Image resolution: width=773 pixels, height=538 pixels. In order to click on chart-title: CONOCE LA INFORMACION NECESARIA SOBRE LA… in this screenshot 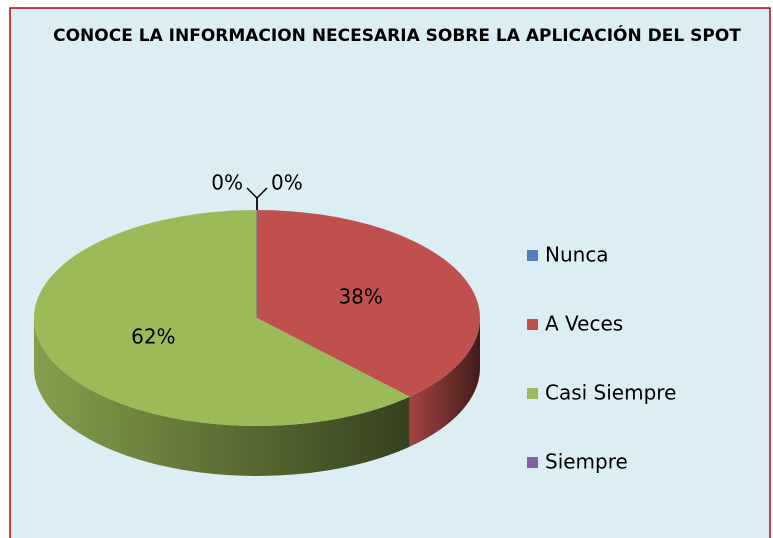, I will do `click(397, 35)`.